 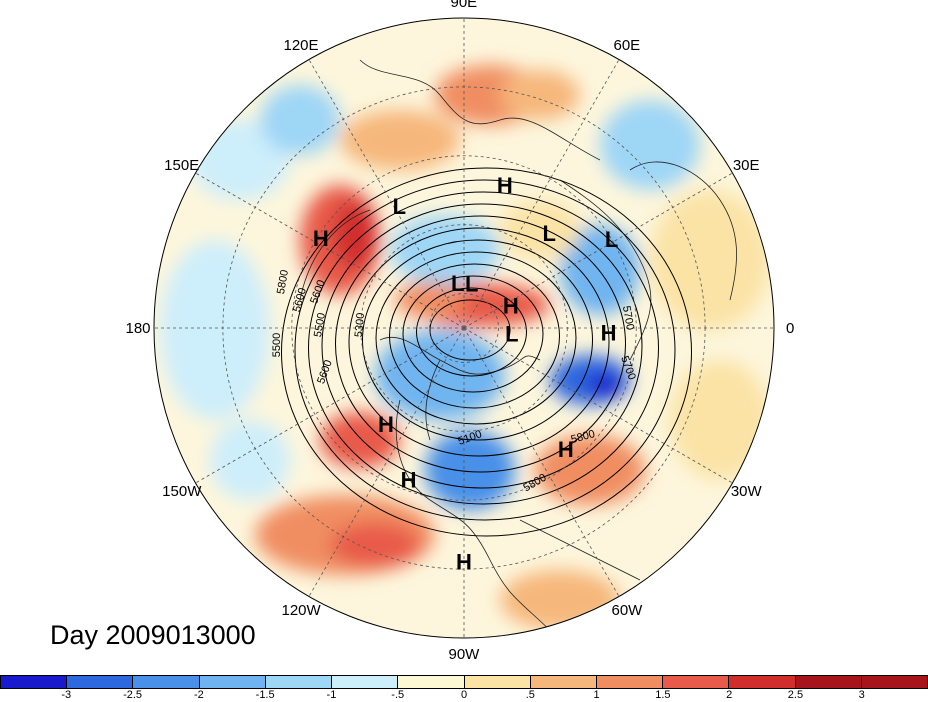 What do you see at coordinates (464, 5) in the screenshot?
I see `longitude-label: 90E` at bounding box center [464, 5].